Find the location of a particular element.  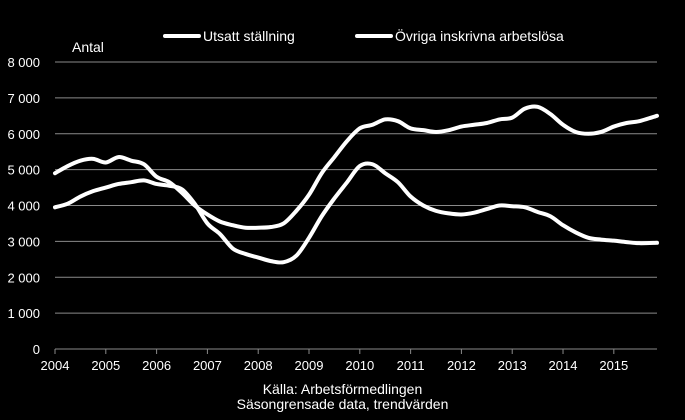

x-tick-label: 2008 is located at coordinates (258, 365).